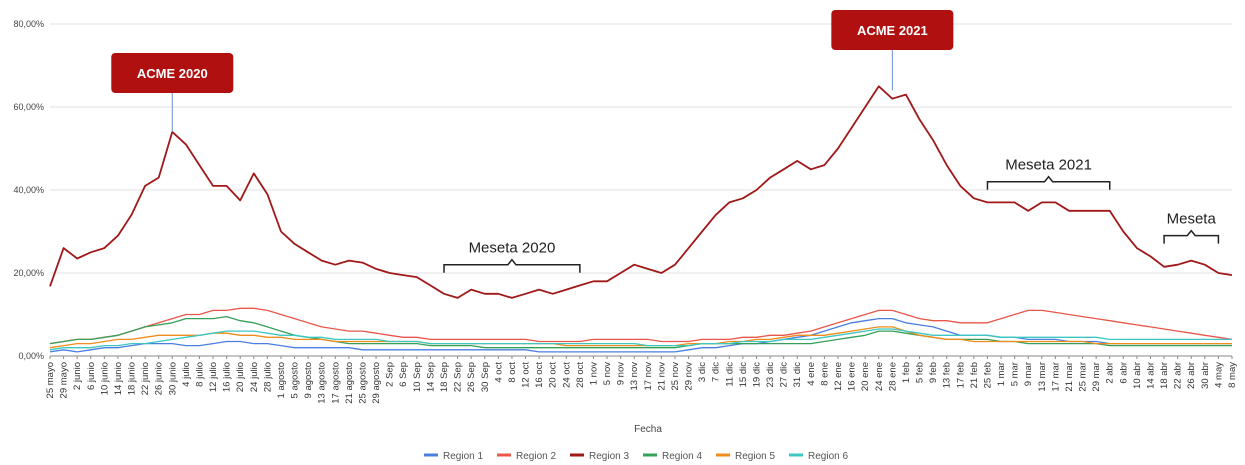  What do you see at coordinates (987, 375) in the screenshot?
I see `x-tick-label: 25 feb` at bounding box center [987, 375].